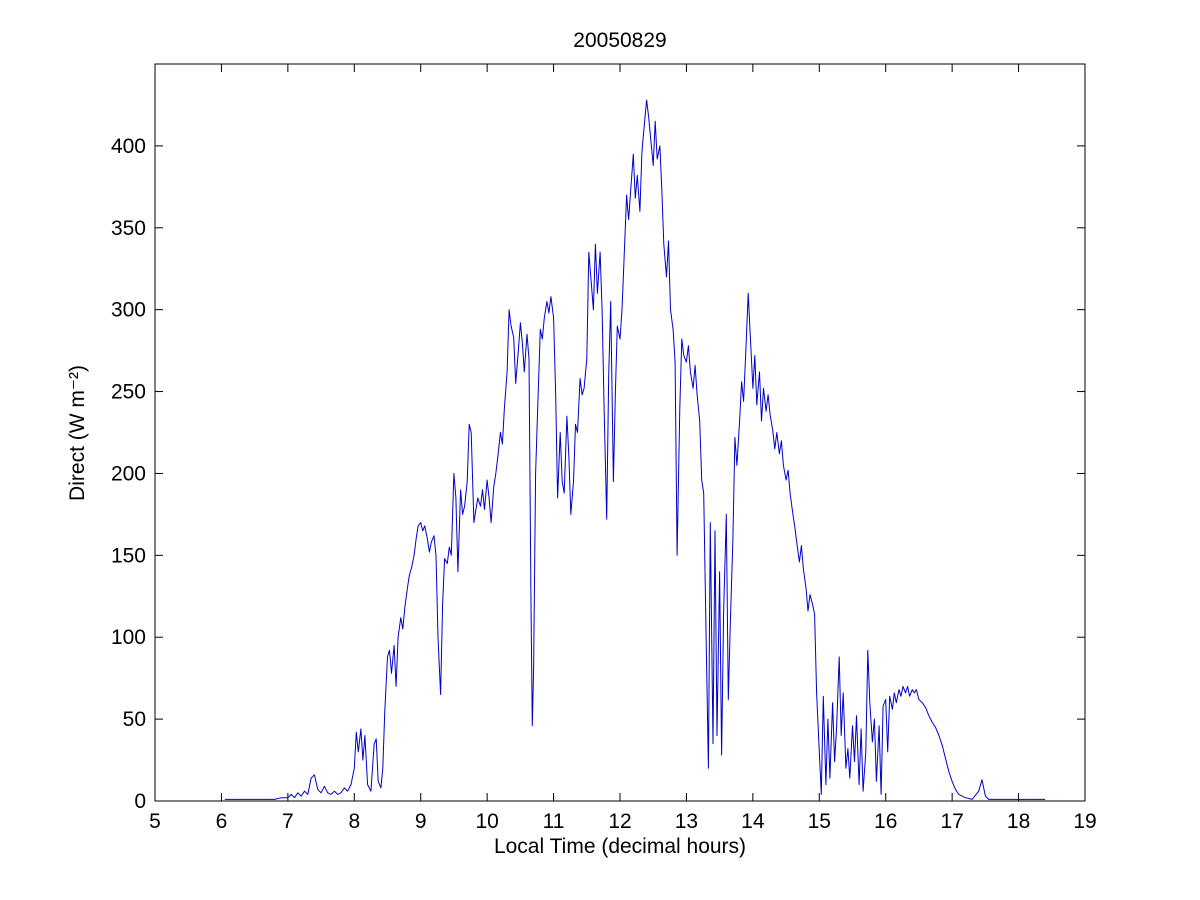 The width and height of the screenshot is (1200, 900). I want to click on y-tick-label: 300, so click(128, 310).